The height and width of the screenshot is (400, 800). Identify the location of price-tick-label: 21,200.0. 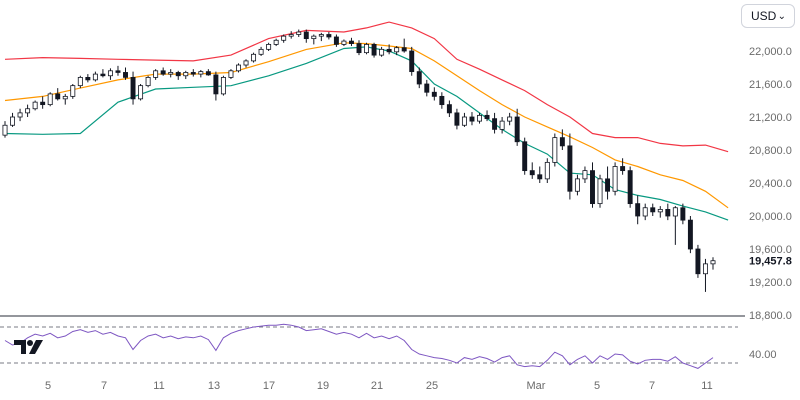
(770, 118).